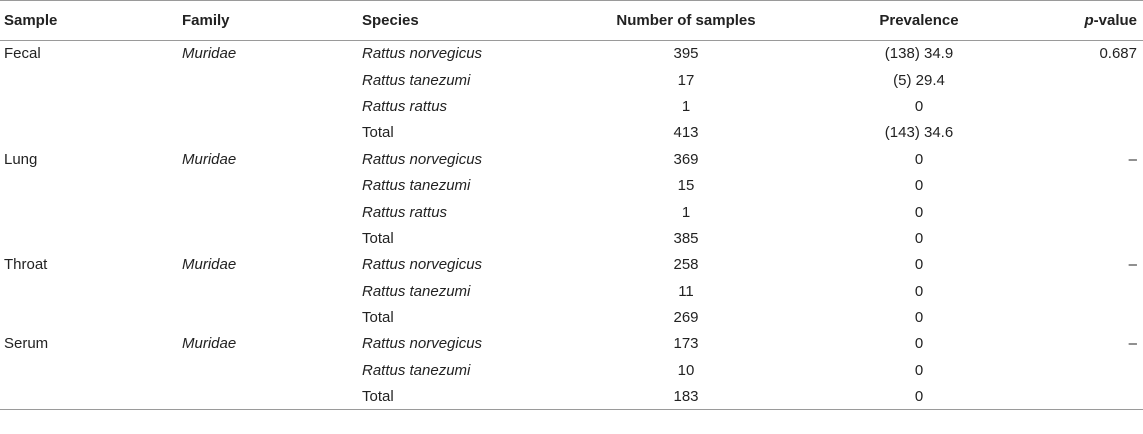 The image size is (1143, 434). I want to click on cell-number-of-samples: 395, so click(686, 54).